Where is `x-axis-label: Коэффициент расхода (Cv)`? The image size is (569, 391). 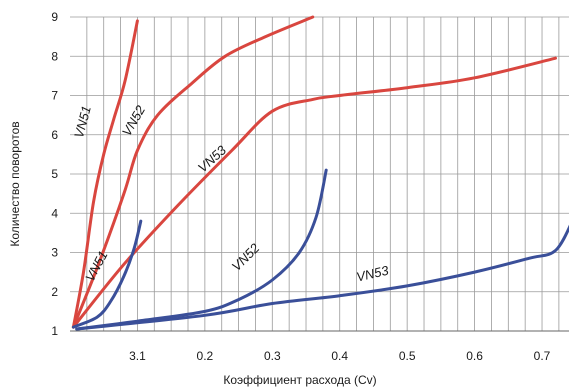
x-axis-label: Коэффициент расхода (Cv) is located at coordinates (299, 380).